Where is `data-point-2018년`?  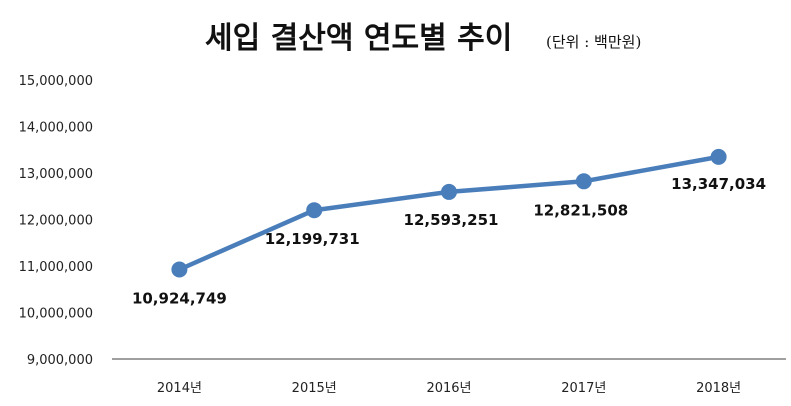
data-point-2018년 is located at coordinates (718, 156).